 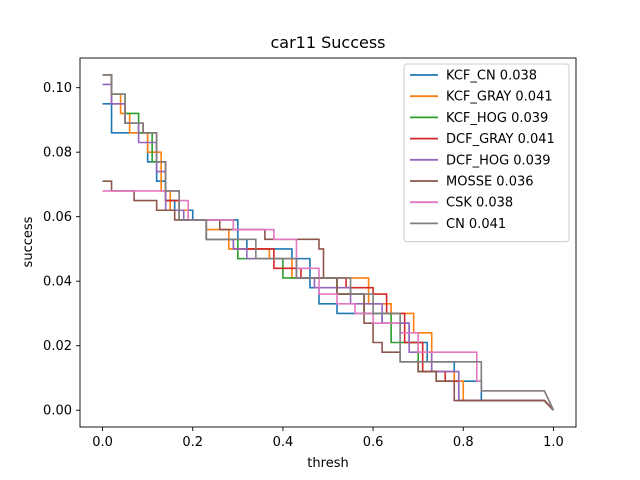 What do you see at coordinates (57, 282) in the screenshot?
I see `y-tick-label: 0.04` at bounding box center [57, 282].